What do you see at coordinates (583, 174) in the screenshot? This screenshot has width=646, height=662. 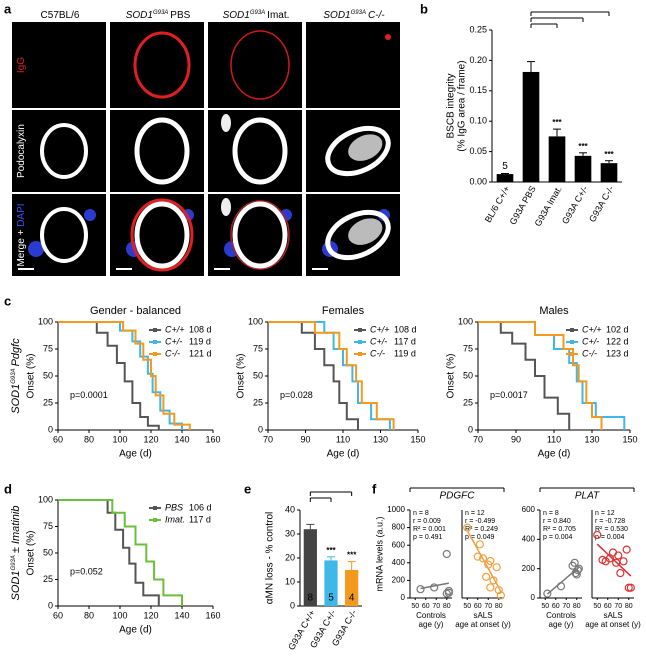 I see `n-label: 4` at bounding box center [583, 174].